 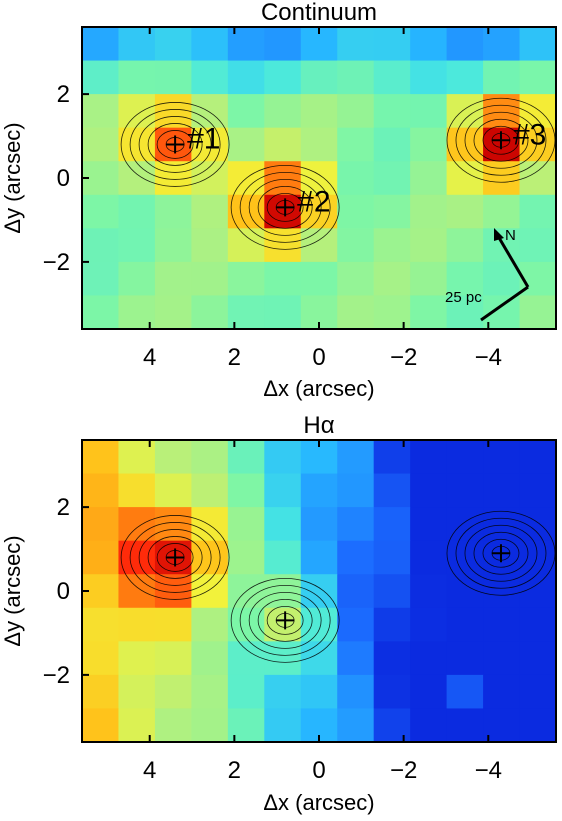 I want to click on y-tick-label: 2, so click(x=63, y=507).